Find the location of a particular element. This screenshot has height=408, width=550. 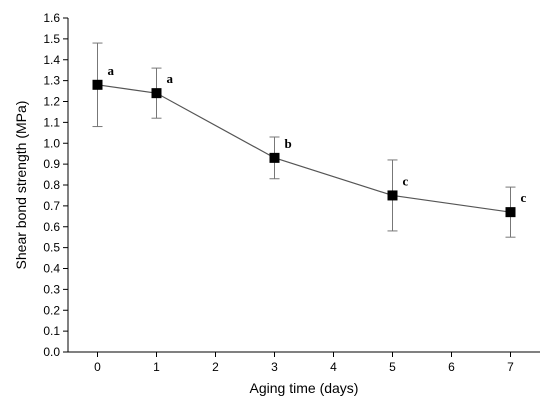

y-tick-label: 0.0 is located at coordinates (51, 352).